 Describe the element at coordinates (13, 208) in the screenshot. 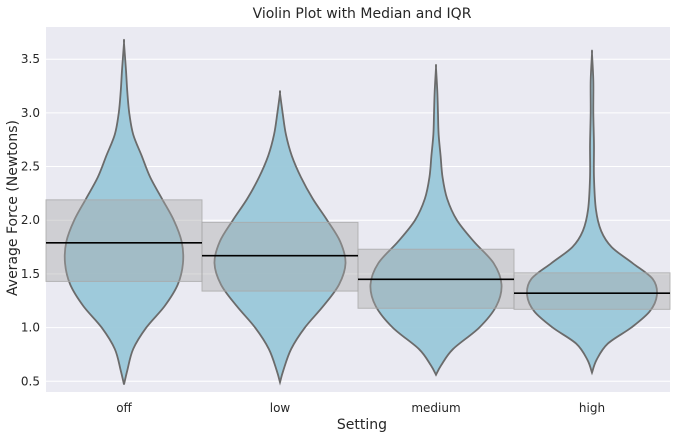

I see `y-axis-label: Average Force (Newtons)` at that location.